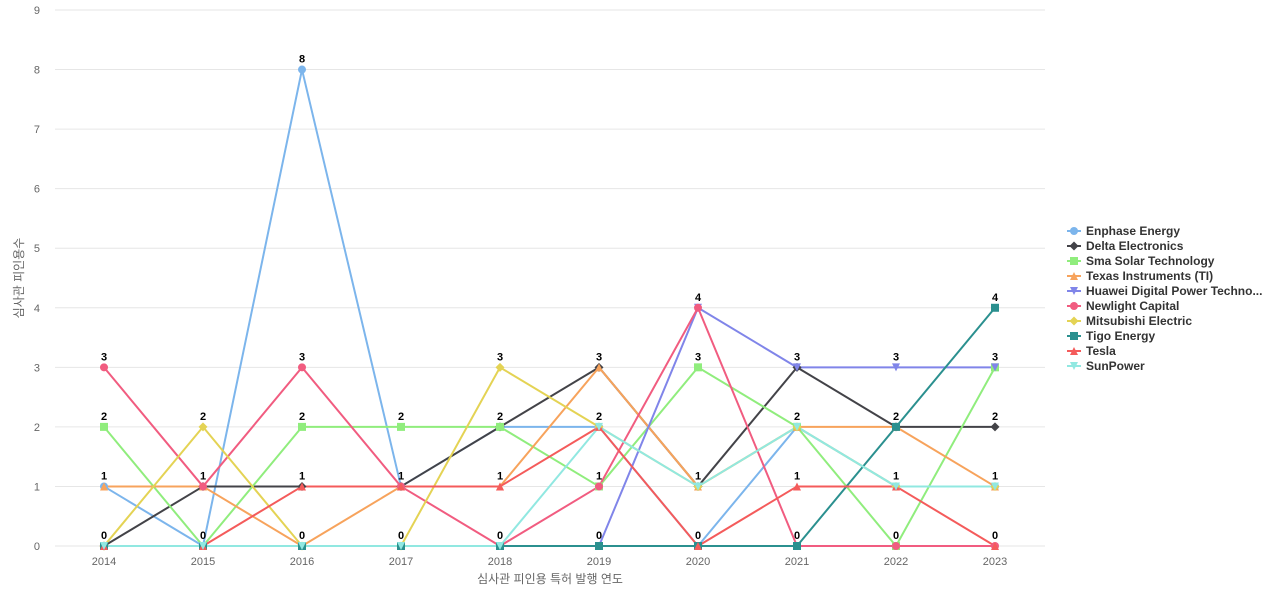 Image resolution: width=1280 pixels, height=600 pixels. Describe the element at coordinates (37, 190) in the screenshot. I see `y-tick-label: 6` at that location.